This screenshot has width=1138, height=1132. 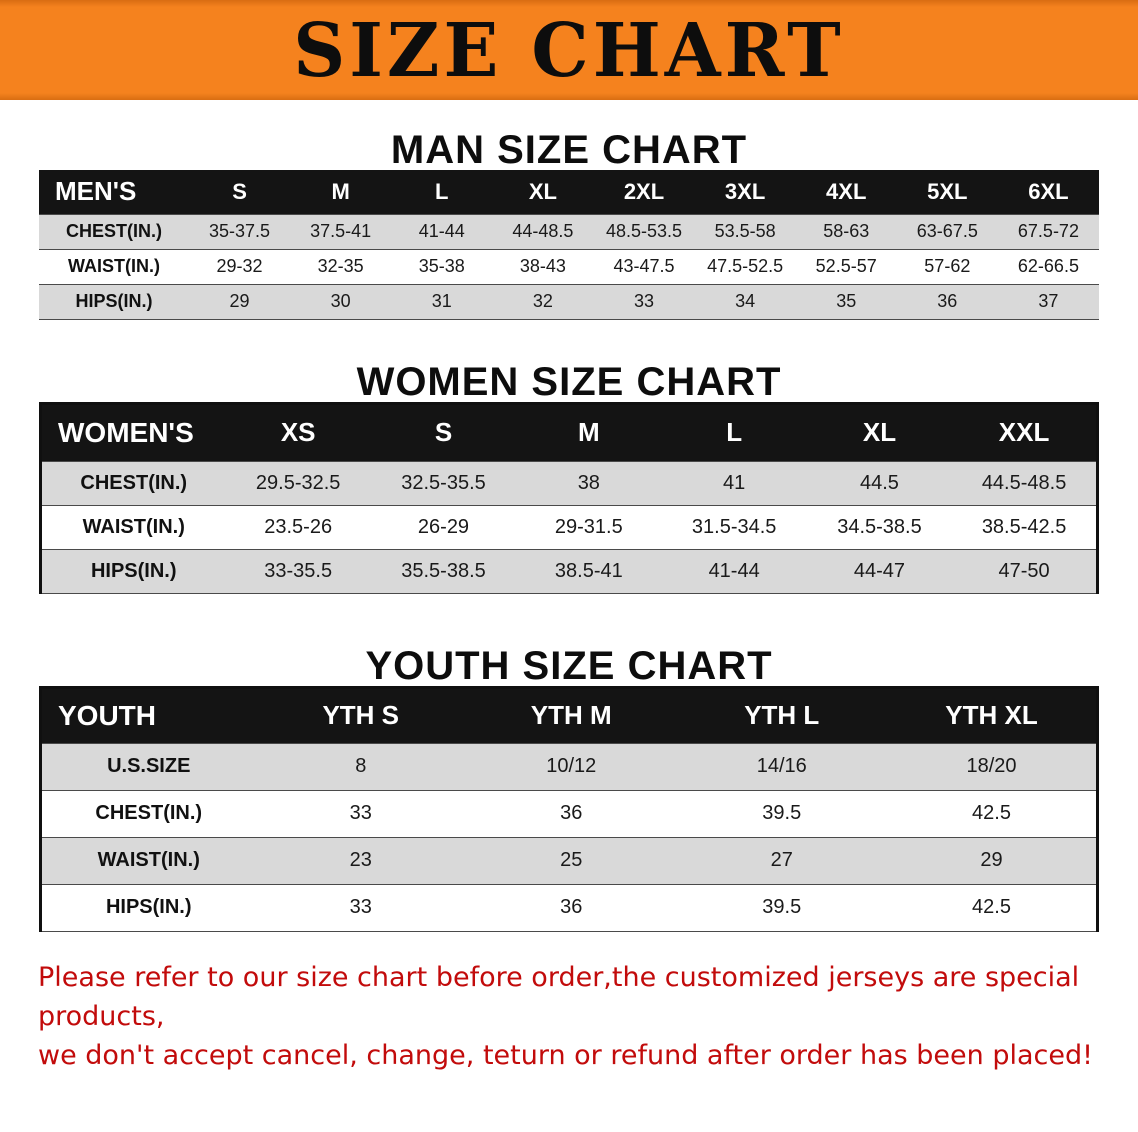 What do you see at coordinates (1048, 231) in the screenshot?
I see `value-cell: 67.5-72` at bounding box center [1048, 231].